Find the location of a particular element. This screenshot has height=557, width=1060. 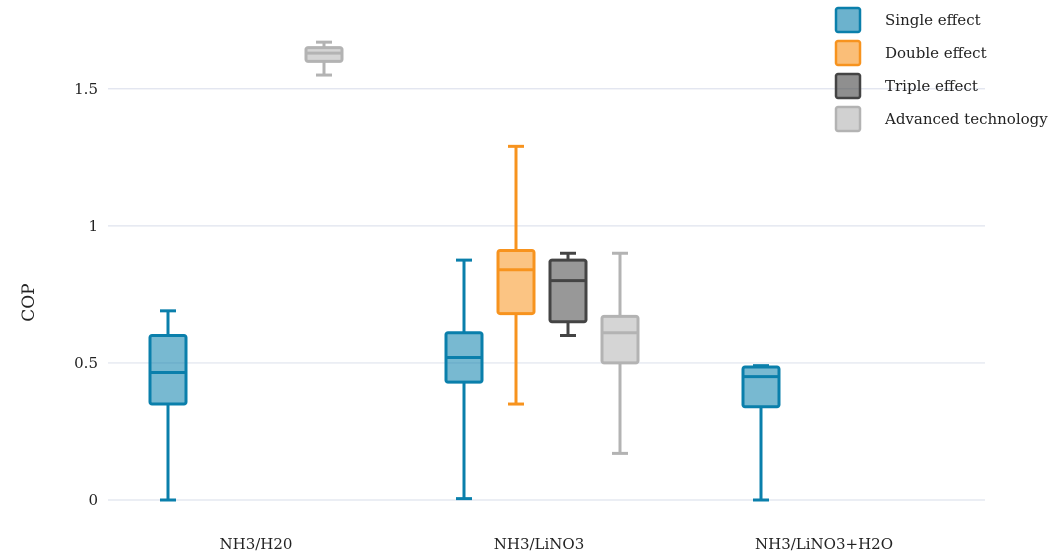

y-tick-label: 1.5 is located at coordinates (86, 89).